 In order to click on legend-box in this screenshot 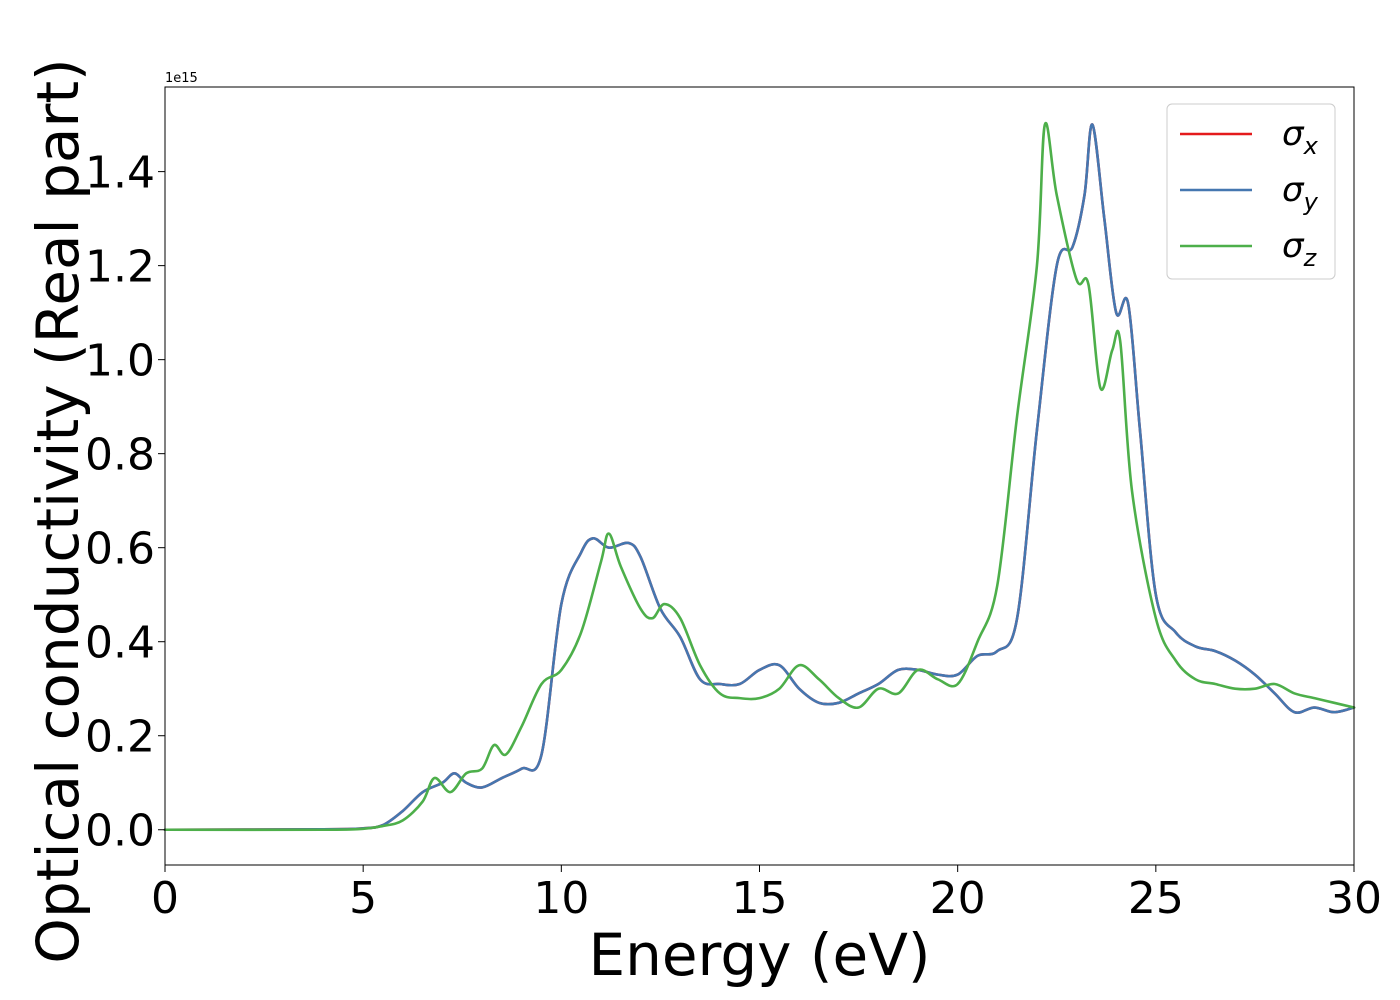, I will do `click(1251, 191)`.